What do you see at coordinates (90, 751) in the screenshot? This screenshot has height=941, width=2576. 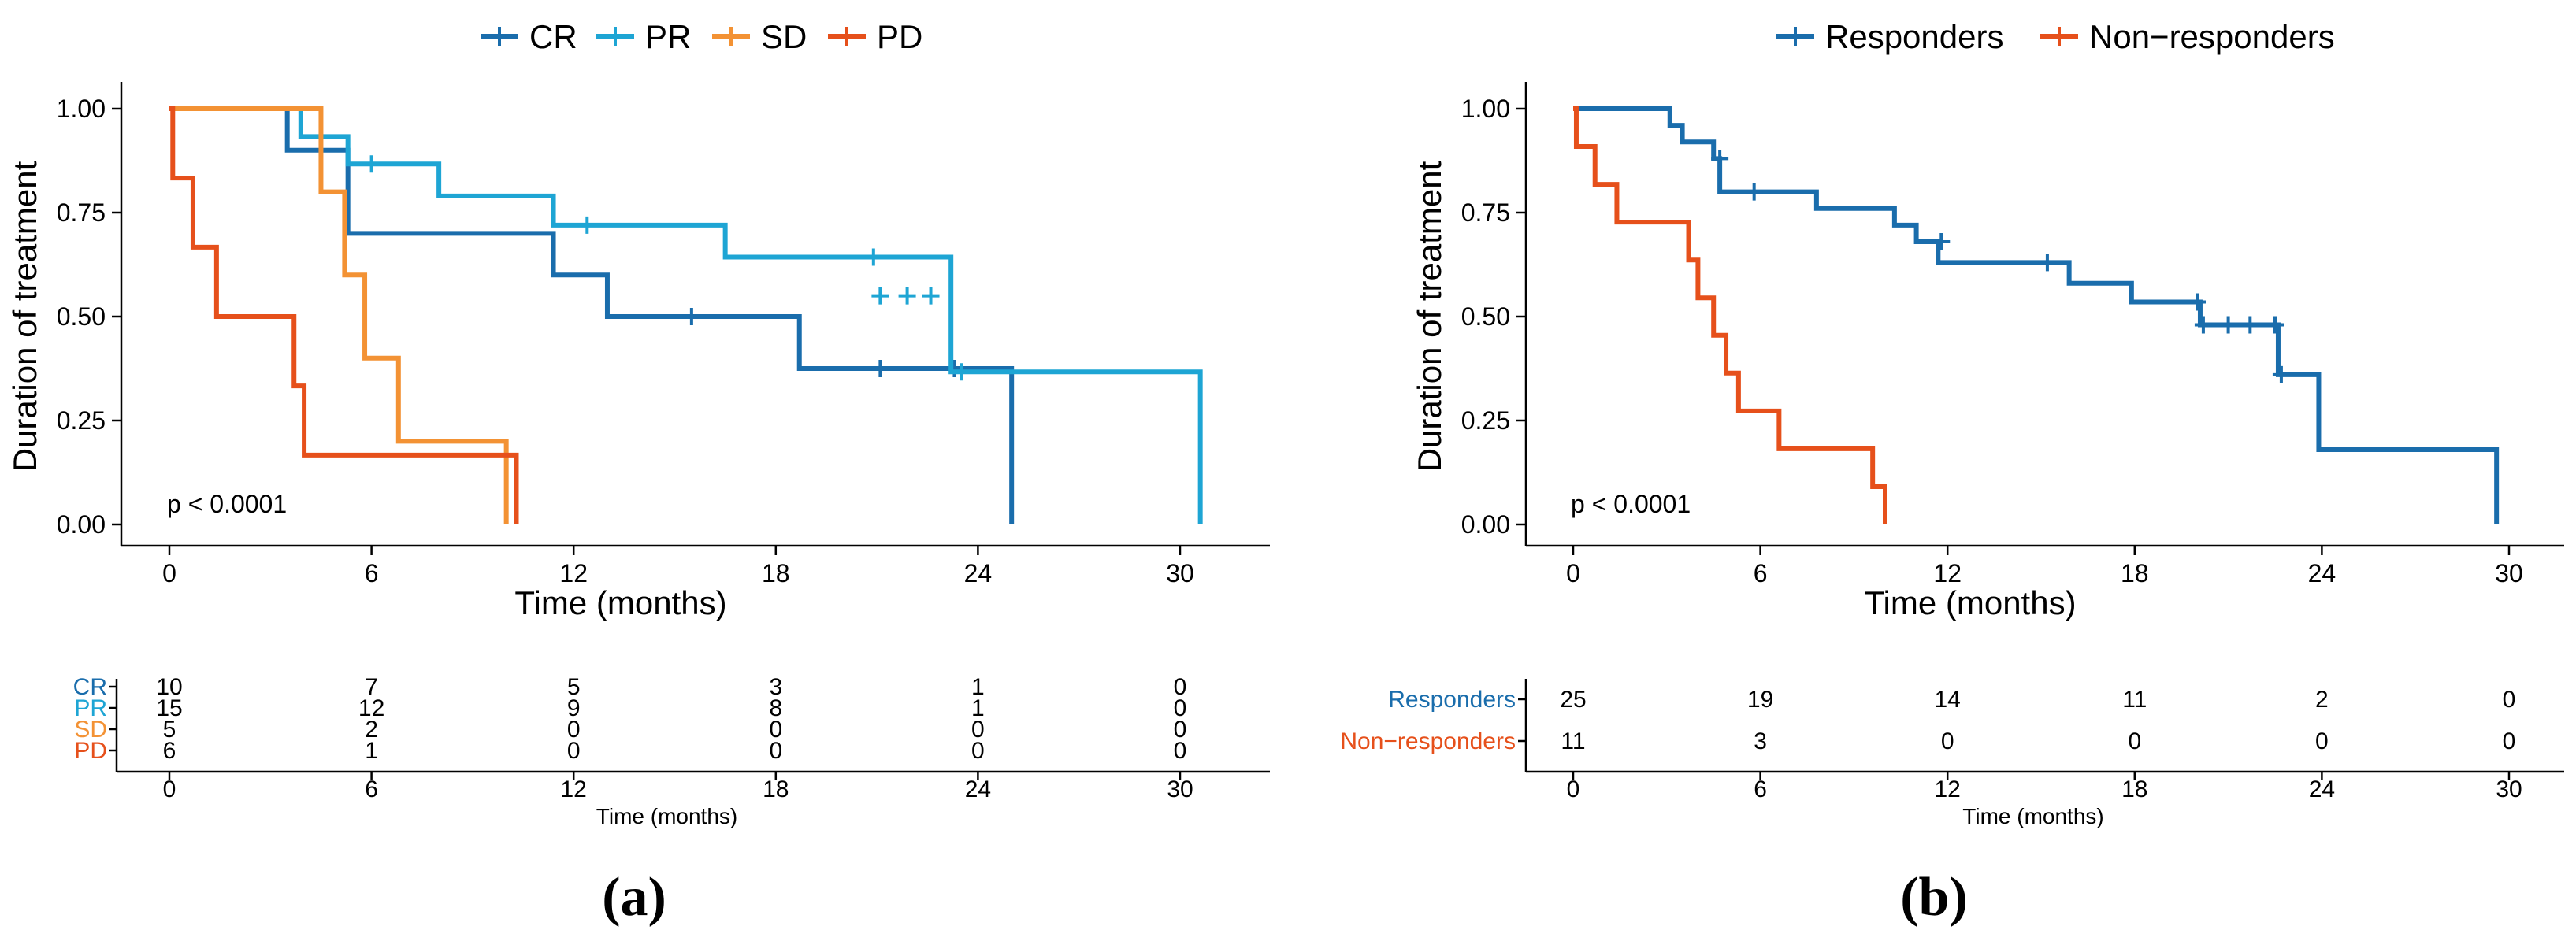 I see `risk-row-label: PD` at bounding box center [90, 751].